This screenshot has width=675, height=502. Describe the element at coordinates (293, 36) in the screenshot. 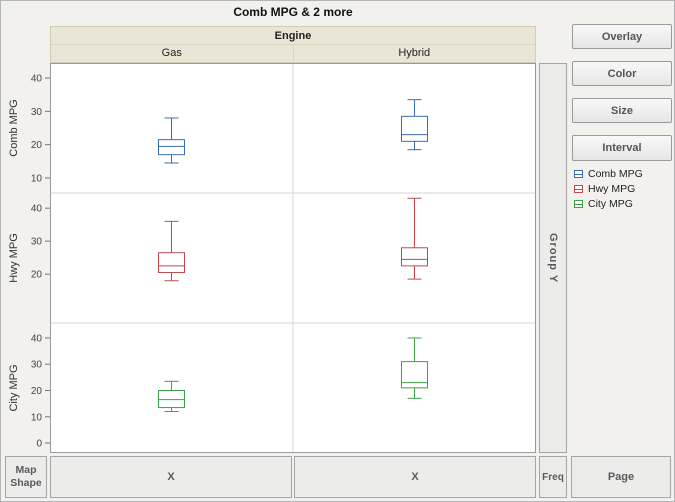

I see `facet-variable-label: Engine` at that location.